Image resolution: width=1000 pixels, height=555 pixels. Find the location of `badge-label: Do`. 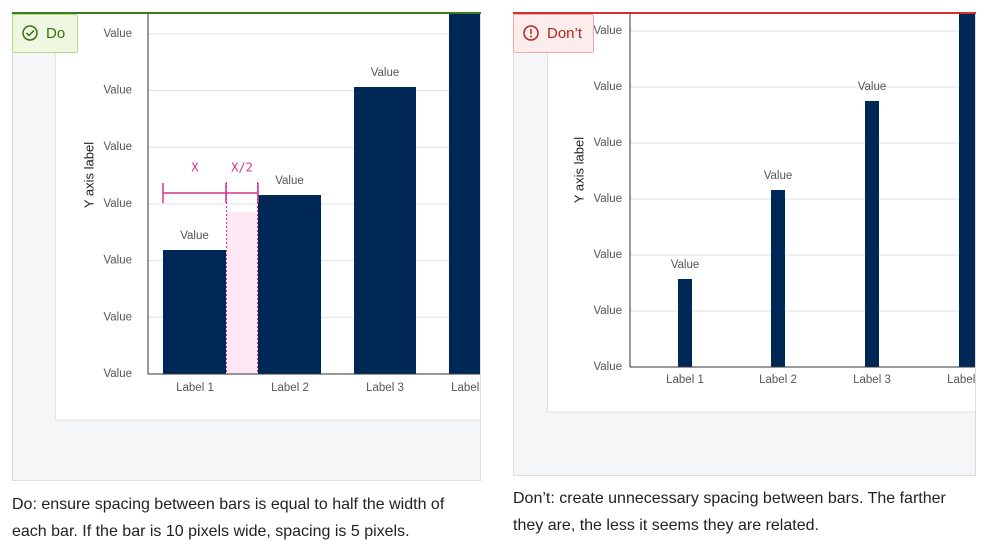

badge-label: Do is located at coordinates (55, 33).